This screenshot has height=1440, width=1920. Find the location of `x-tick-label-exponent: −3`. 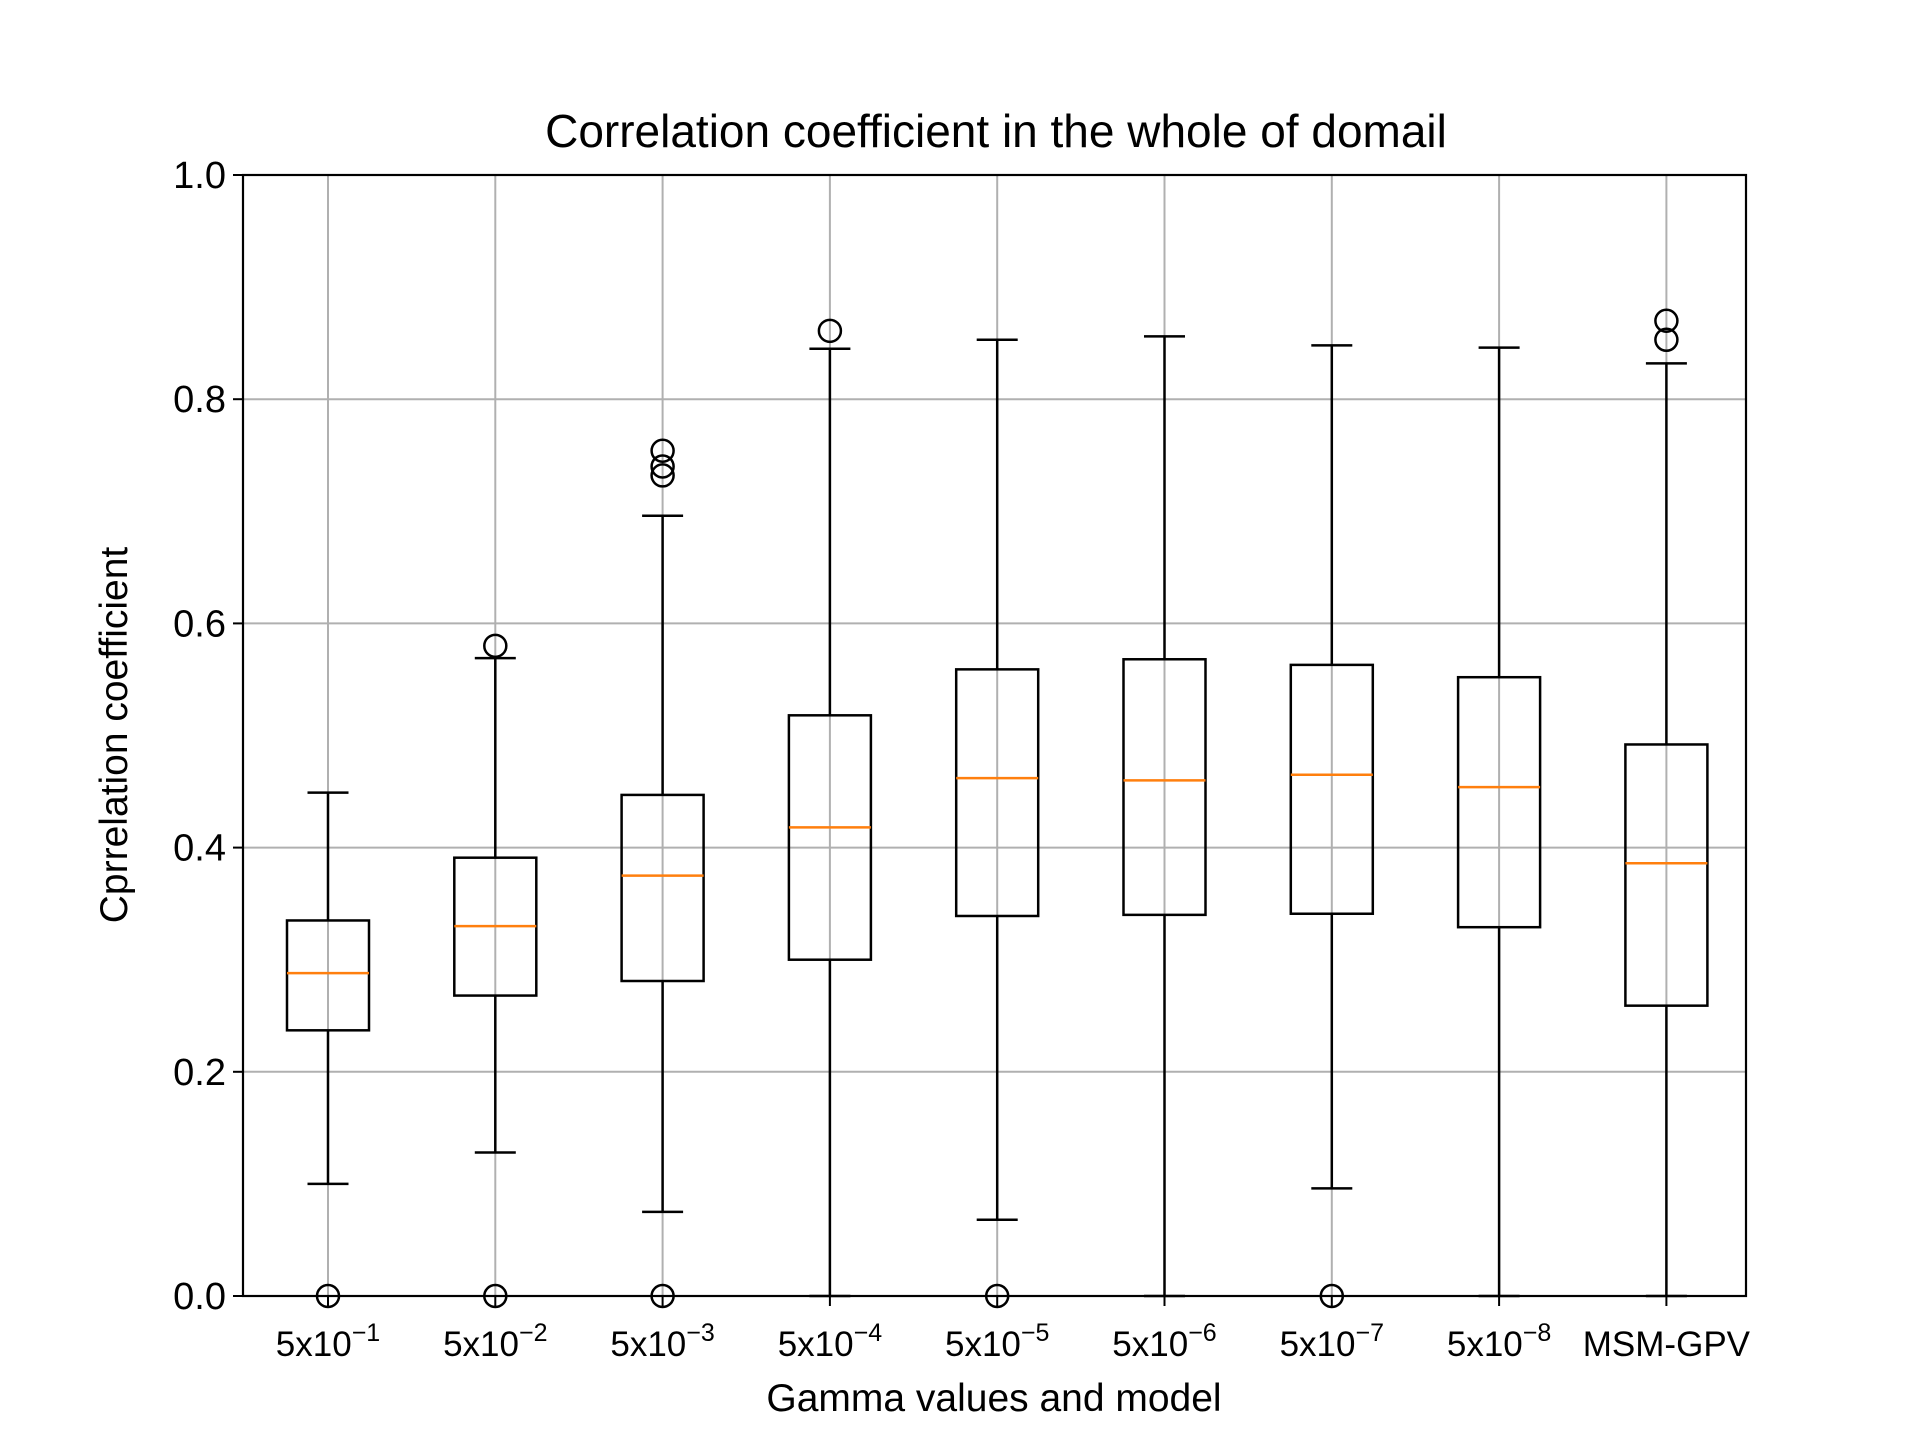

x-tick-label-exponent: −3 is located at coordinates (700, 1333).